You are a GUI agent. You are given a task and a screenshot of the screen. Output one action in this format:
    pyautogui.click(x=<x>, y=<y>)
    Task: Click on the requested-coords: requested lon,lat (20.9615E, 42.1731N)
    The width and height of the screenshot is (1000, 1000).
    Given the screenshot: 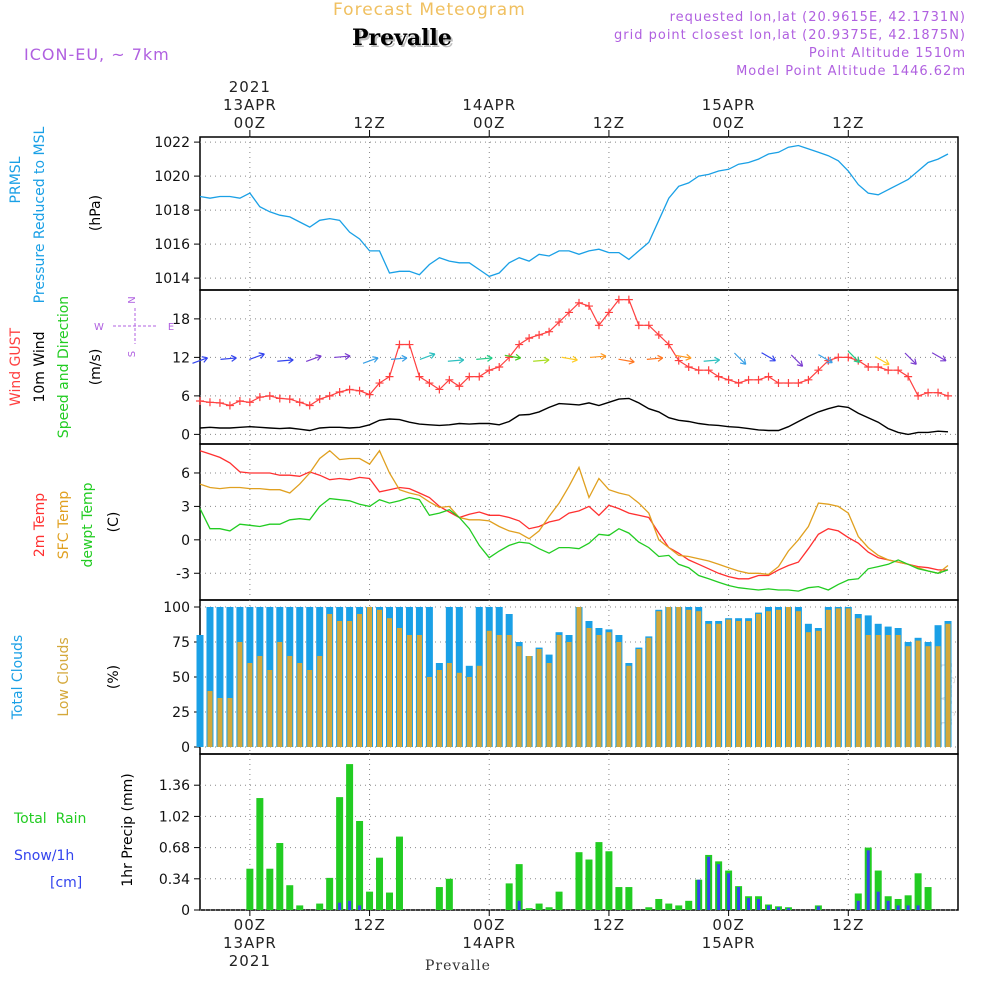 What is the action you would take?
    pyautogui.click(x=817, y=17)
    